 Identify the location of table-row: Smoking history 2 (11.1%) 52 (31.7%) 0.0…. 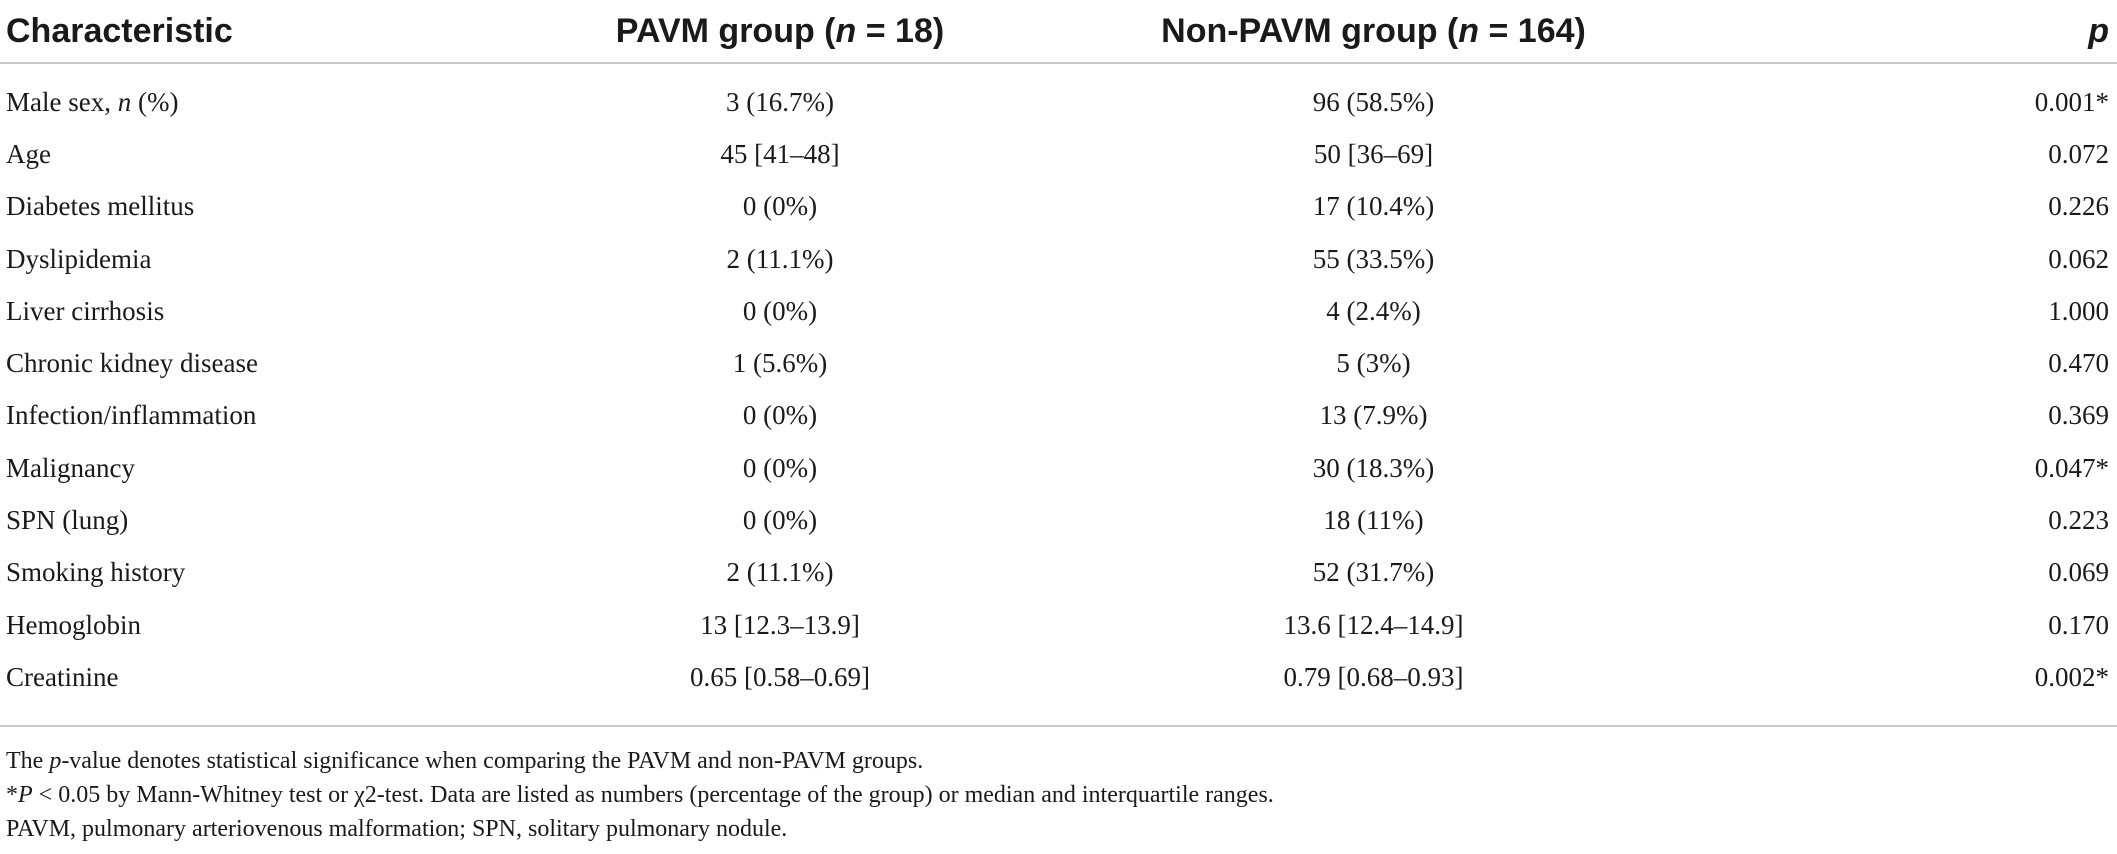
(1058, 573).